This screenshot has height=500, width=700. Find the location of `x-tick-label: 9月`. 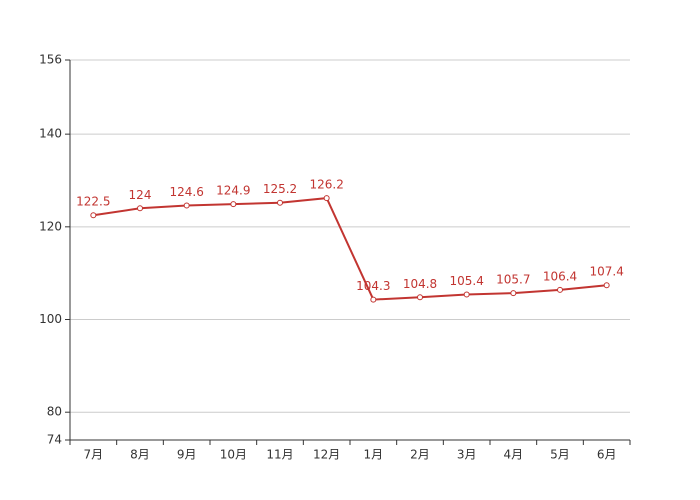

x-tick-label: 9月 is located at coordinates (187, 455).